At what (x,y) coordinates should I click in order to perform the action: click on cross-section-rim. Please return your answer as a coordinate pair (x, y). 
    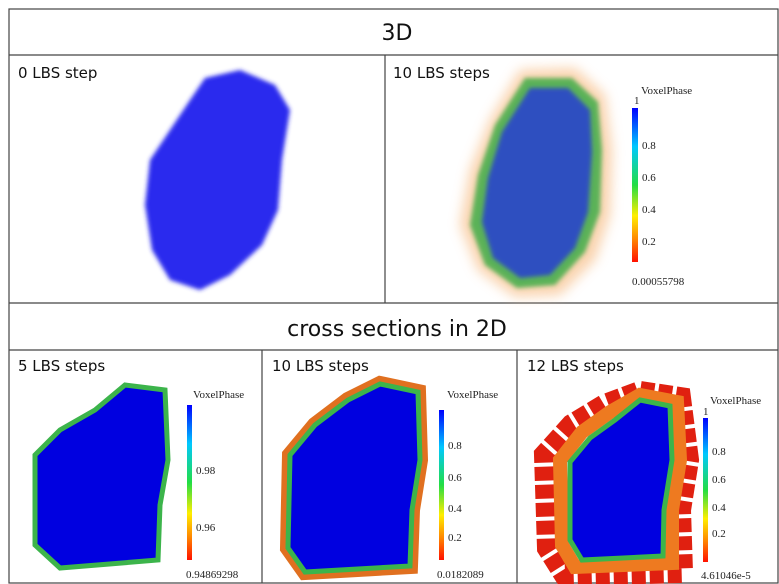
    Looking at the image, I should click on (620, 481).